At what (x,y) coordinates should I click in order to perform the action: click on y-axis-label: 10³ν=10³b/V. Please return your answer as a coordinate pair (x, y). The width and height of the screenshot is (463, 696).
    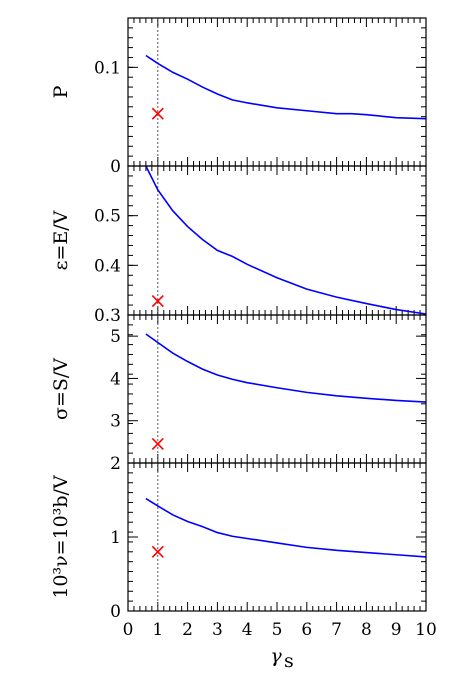
    Looking at the image, I should click on (61, 537).